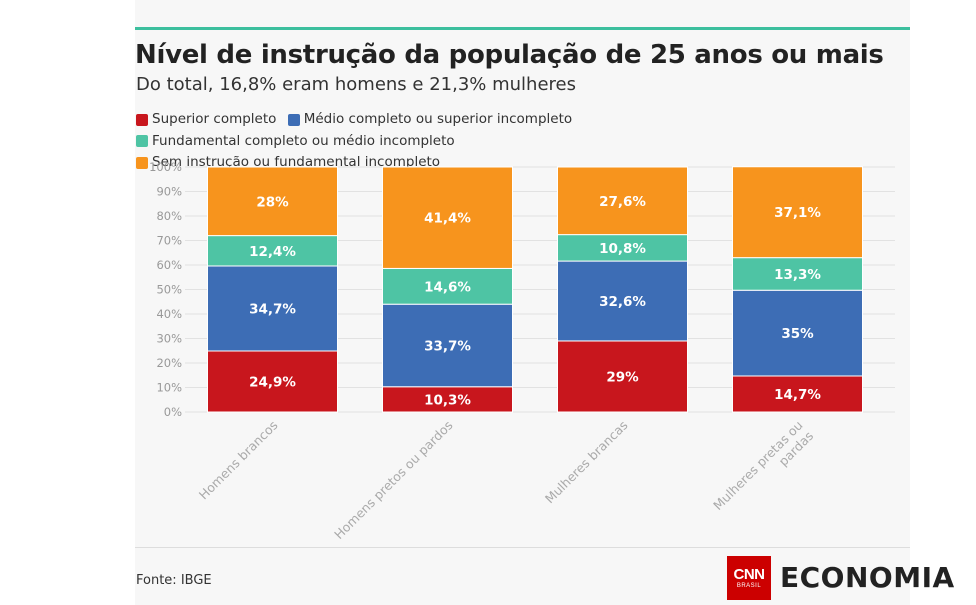 The image size is (976, 605). Describe the element at coordinates (169, 265) in the screenshot. I see `y-tick-label: 60%` at that location.